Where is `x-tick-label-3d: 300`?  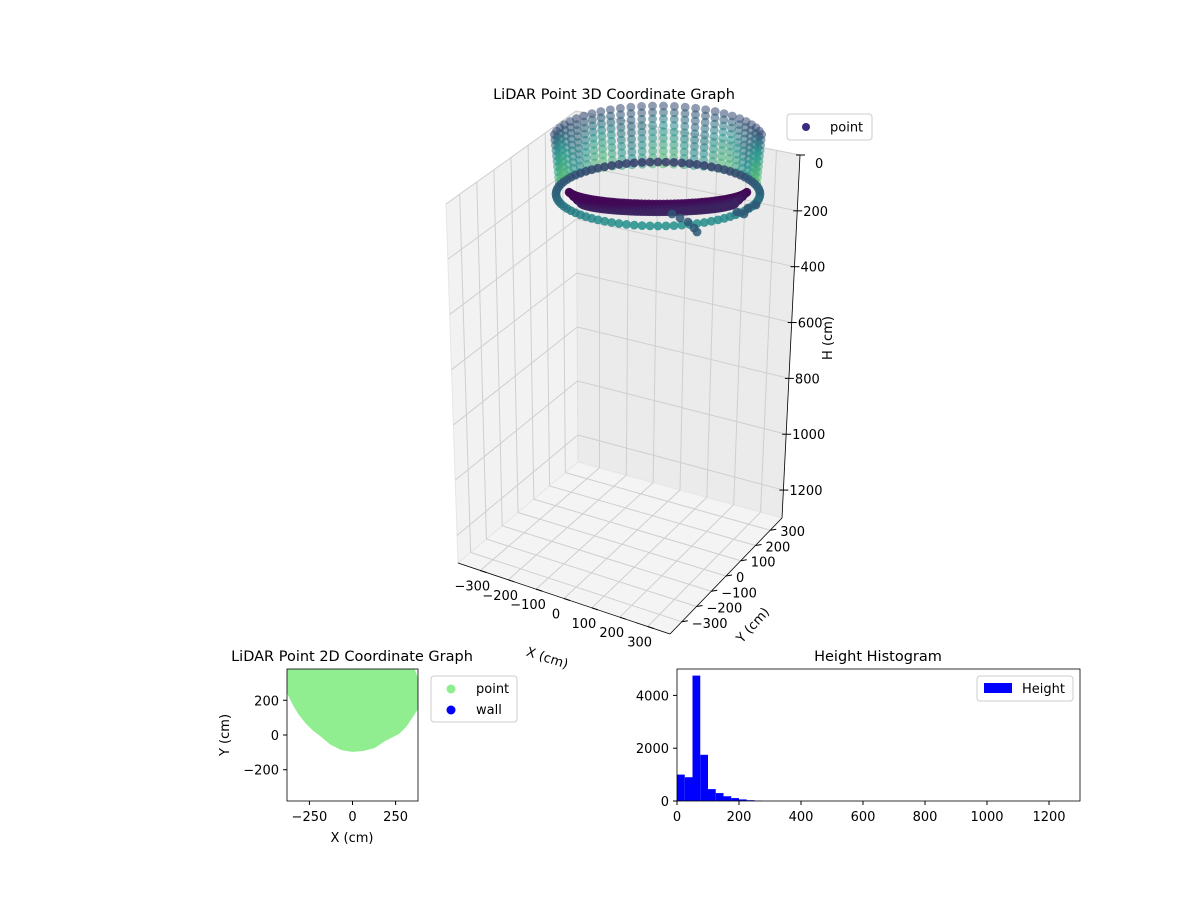 x-tick-label-3d: 300 is located at coordinates (639, 643).